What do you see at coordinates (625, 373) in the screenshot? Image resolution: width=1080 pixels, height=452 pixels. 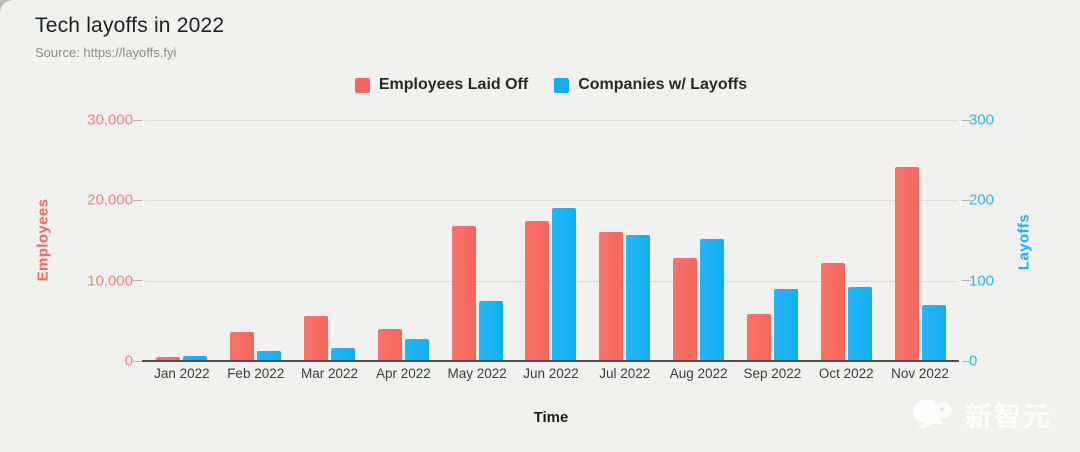 I see `x-tick-label: Jul 2022` at bounding box center [625, 373].